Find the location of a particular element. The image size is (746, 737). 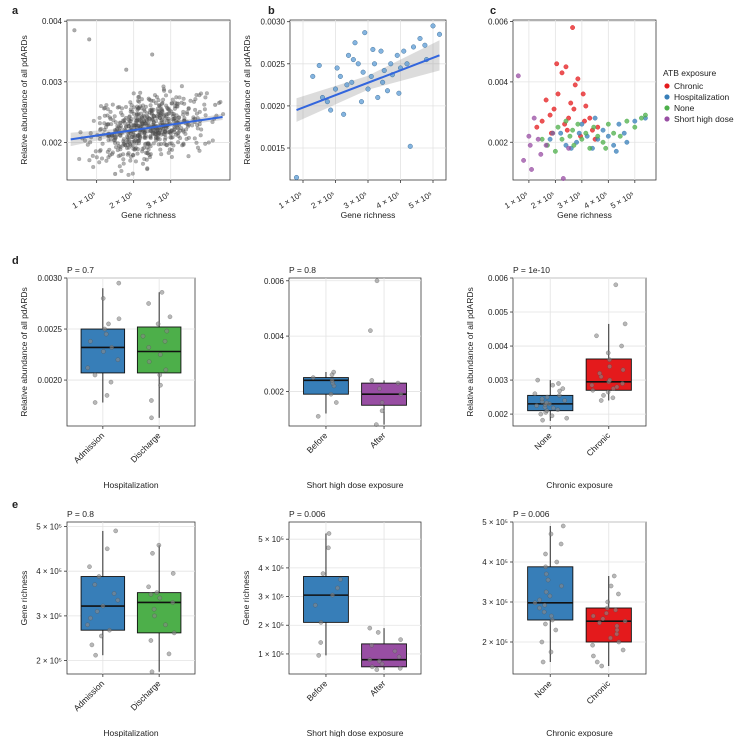

y-tick-label: 0.0020 is located at coordinates (50, 380).